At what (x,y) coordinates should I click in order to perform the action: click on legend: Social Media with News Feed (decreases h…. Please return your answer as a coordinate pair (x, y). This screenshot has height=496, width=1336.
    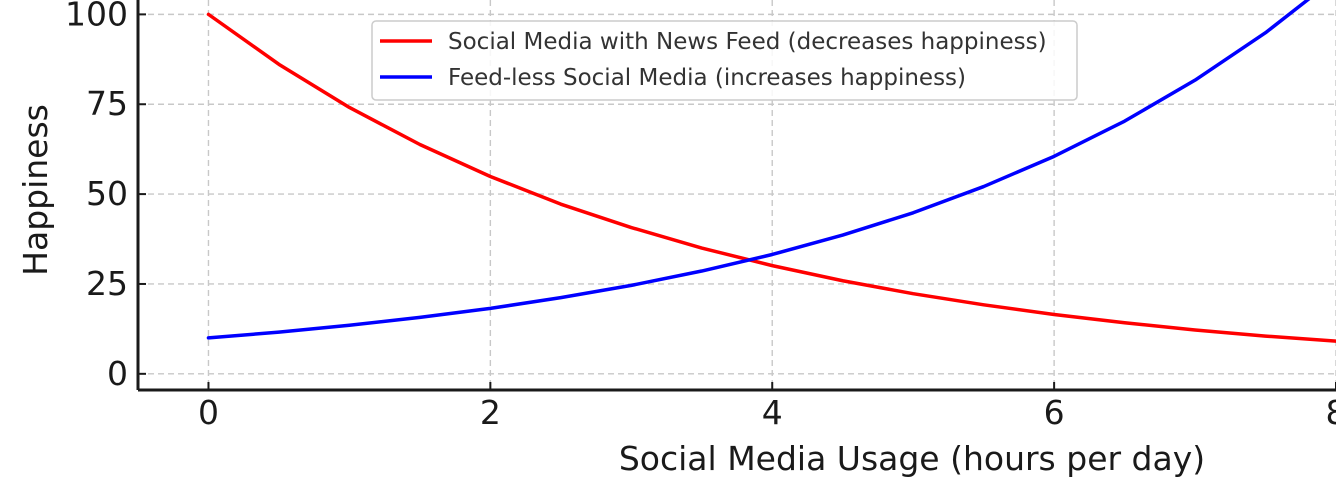
    Looking at the image, I should click on (724, 60).